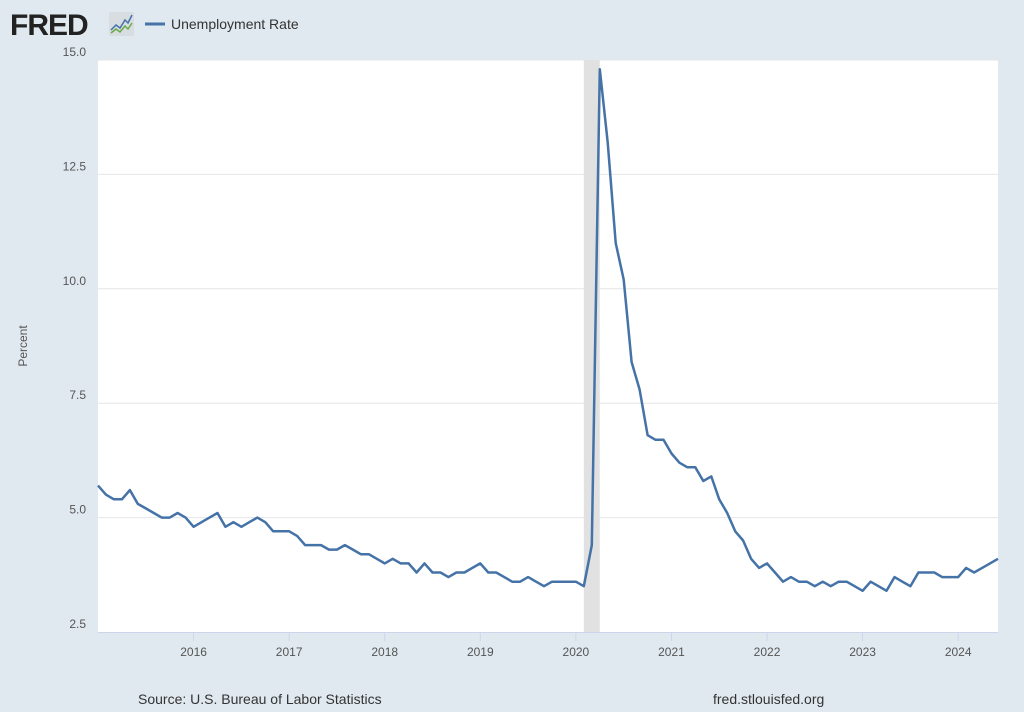 Image resolution: width=1024 pixels, height=712 pixels. What do you see at coordinates (480, 652) in the screenshot?
I see `x-tick-label: 2019` at bounding box center [480, 652].